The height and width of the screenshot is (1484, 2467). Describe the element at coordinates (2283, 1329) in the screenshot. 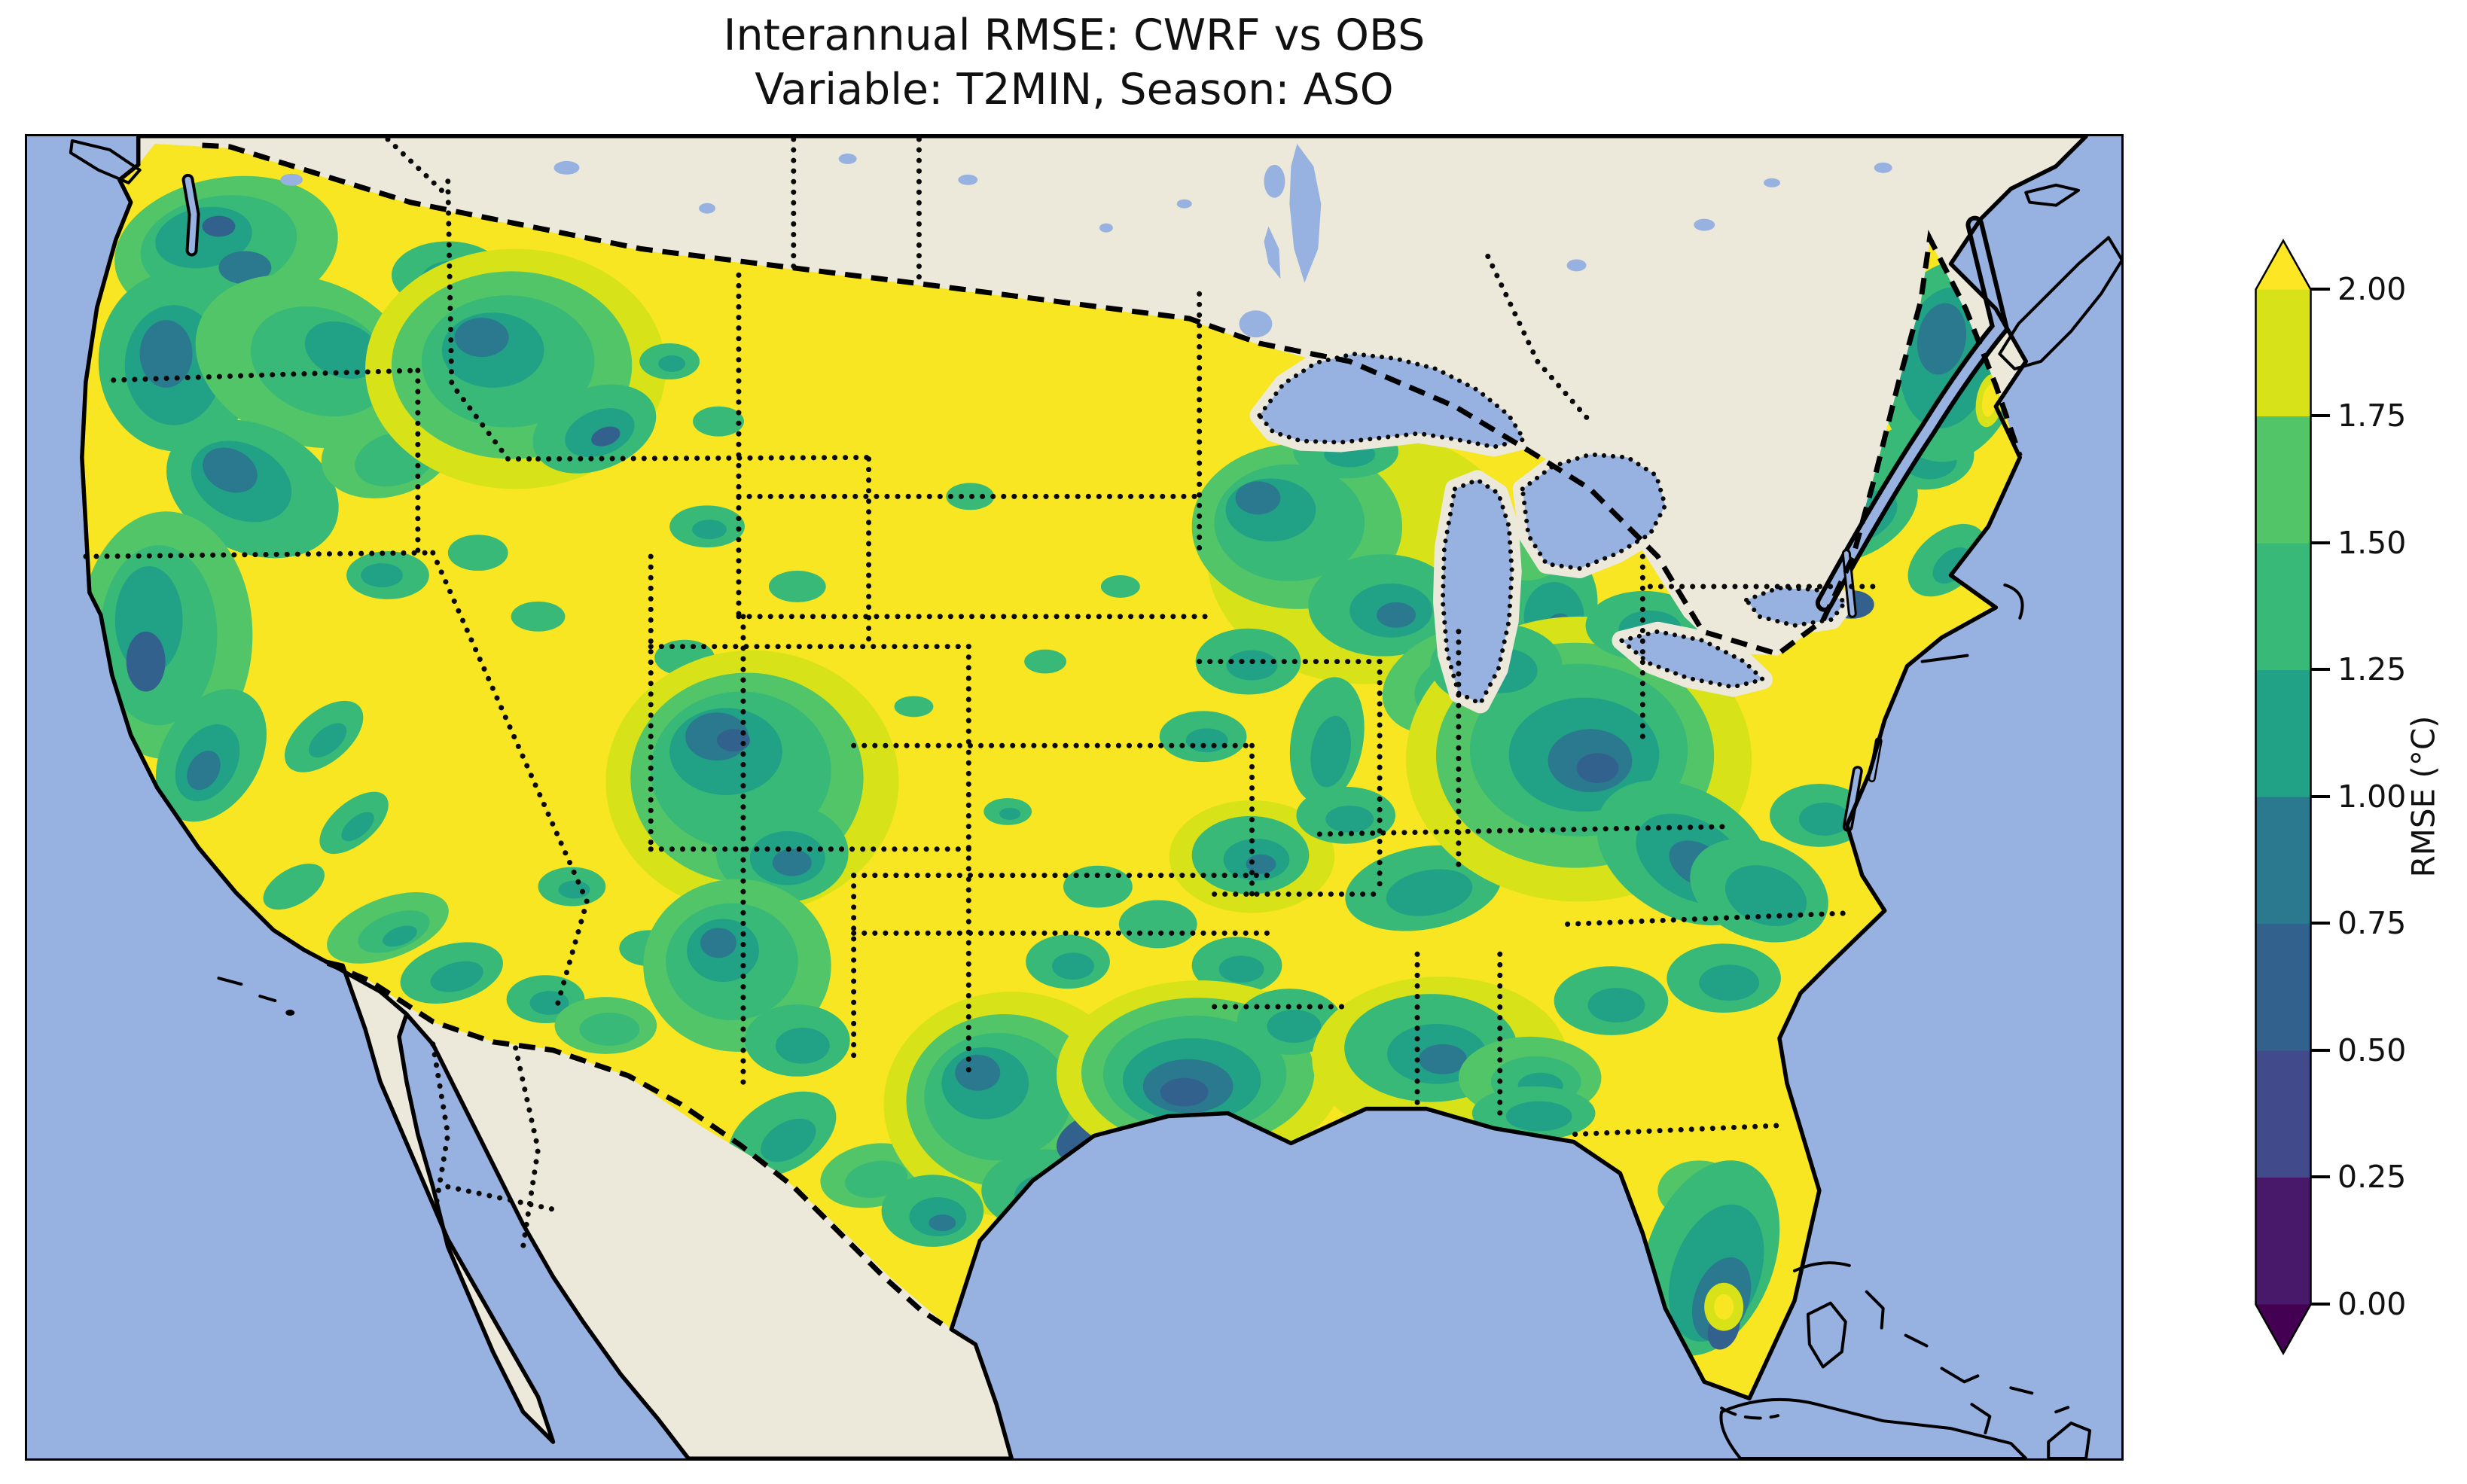

I see `colorbar-under-triangle` at that location.